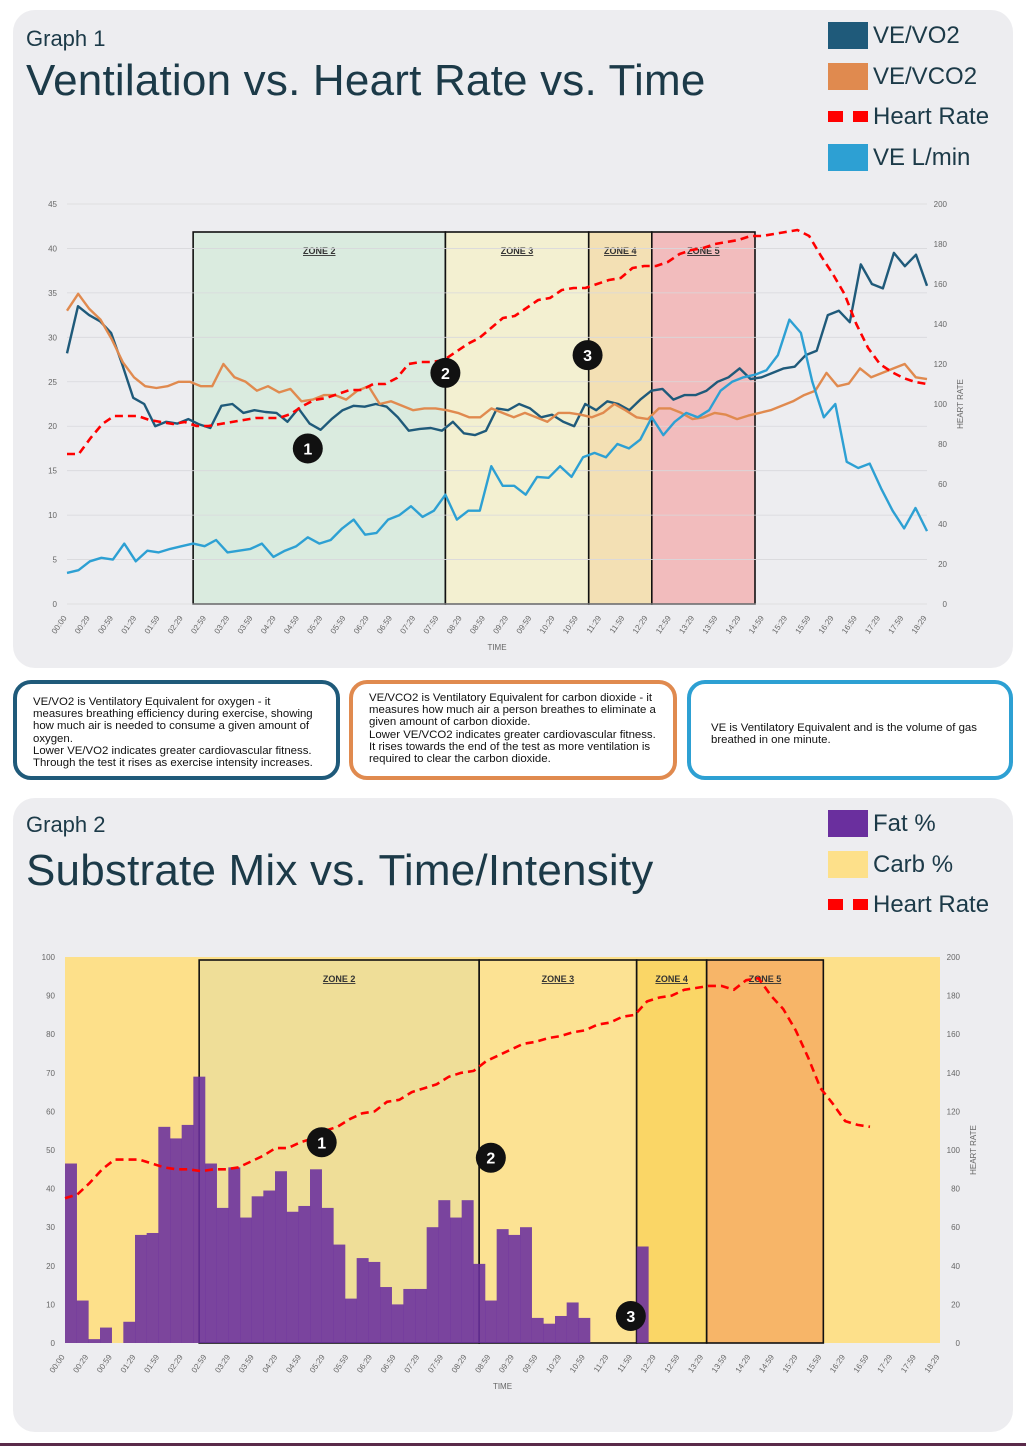 The width and height of the screenshot is (1026, 1446). Describe the element at coordinates (848, 76) in the screenshot. I see `graph1-legend-swatch-ve-vco2` at that location.